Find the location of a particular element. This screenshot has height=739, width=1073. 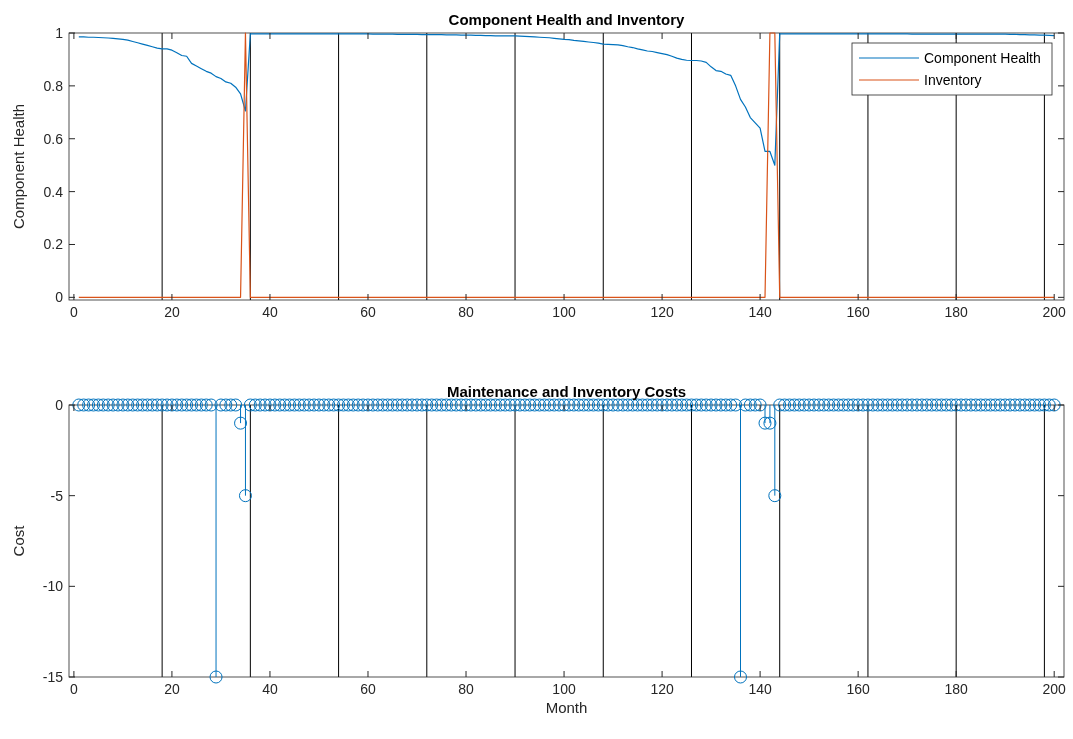

y-tick-label: 1 is located at coordinates (59, 33).